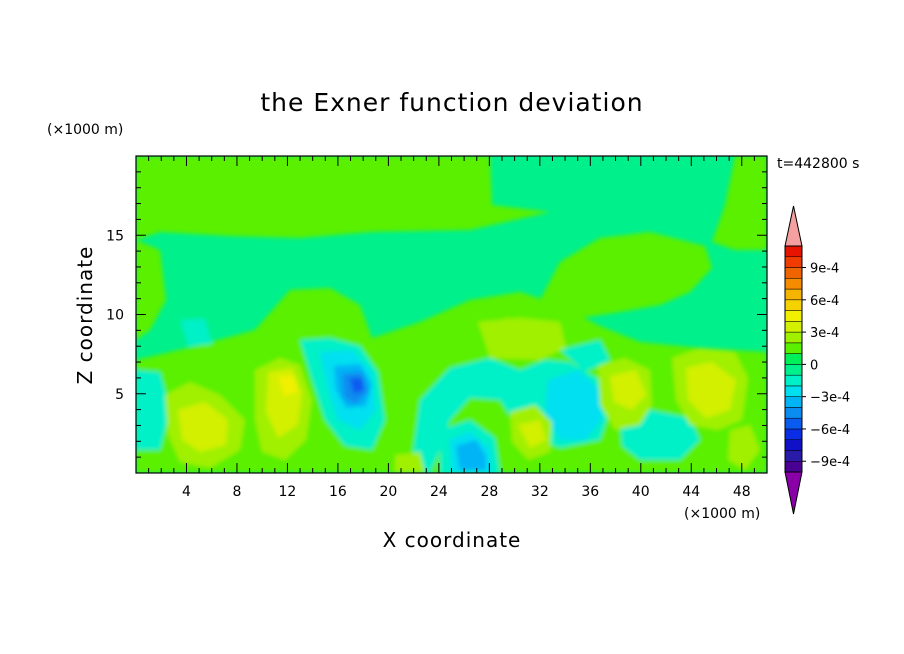 This screenshot has width=904, height=654. Describe the element at coordinates (115, 316) in the screenshot. I see `y-tick-label: 10` at that location.